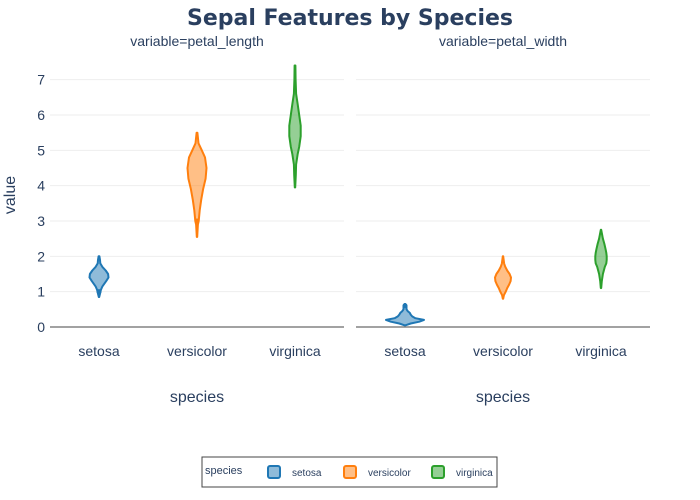 Image resolution: width=700 pixels, height=500 pixels. What do you see at coordinates (224, 471) in the screenshot?
I see `legend-title: species` at bounding box center [224, 471].